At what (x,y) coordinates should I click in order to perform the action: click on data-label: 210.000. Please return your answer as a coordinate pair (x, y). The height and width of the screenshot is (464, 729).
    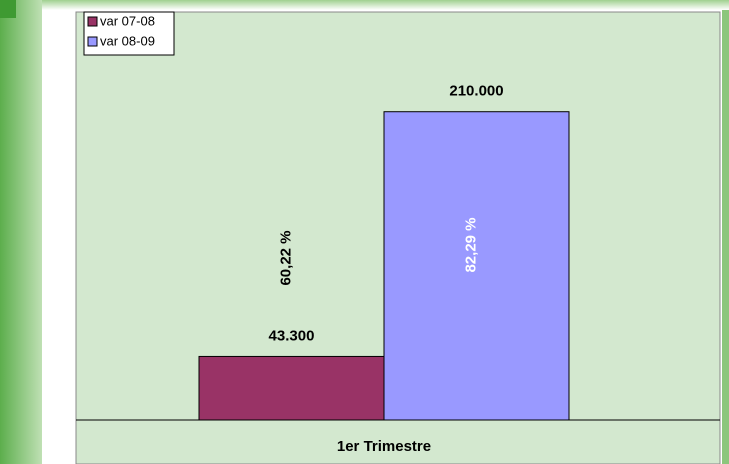
    Looking at the image, I should click on (476, 91).